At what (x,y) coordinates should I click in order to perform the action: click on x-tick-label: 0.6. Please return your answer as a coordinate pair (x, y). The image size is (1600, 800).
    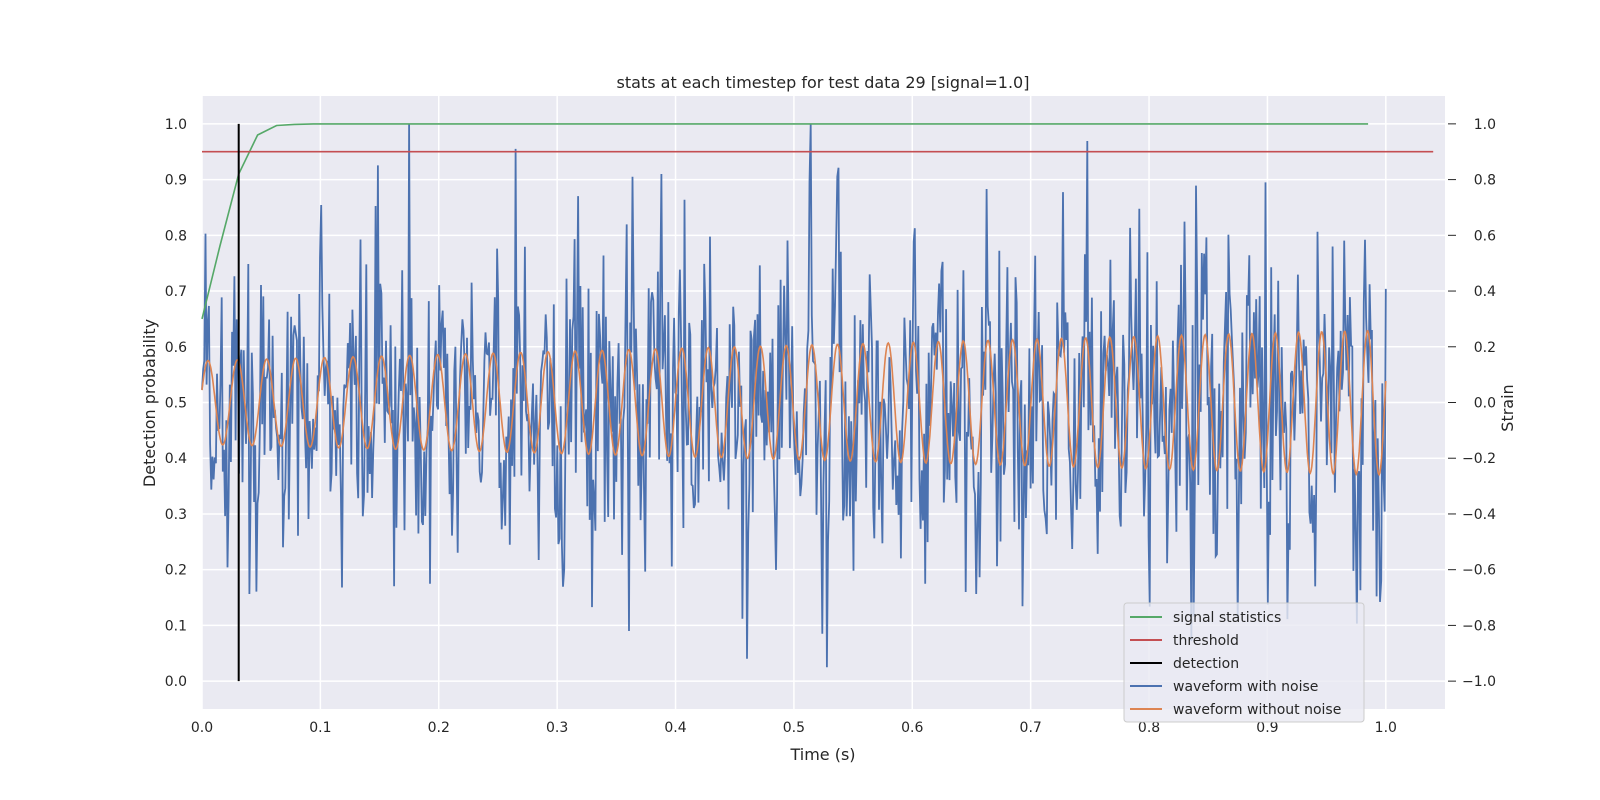
    Looking at the image, I should click on (912, 728).